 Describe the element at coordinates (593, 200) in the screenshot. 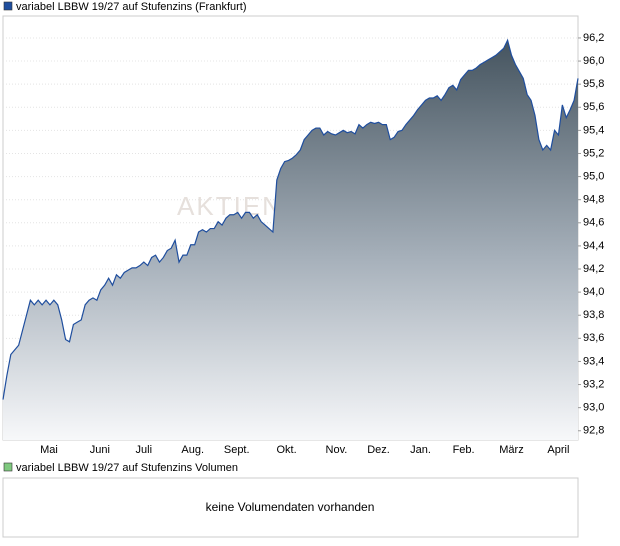

I see `y-tick-label: 94,8` at that location.